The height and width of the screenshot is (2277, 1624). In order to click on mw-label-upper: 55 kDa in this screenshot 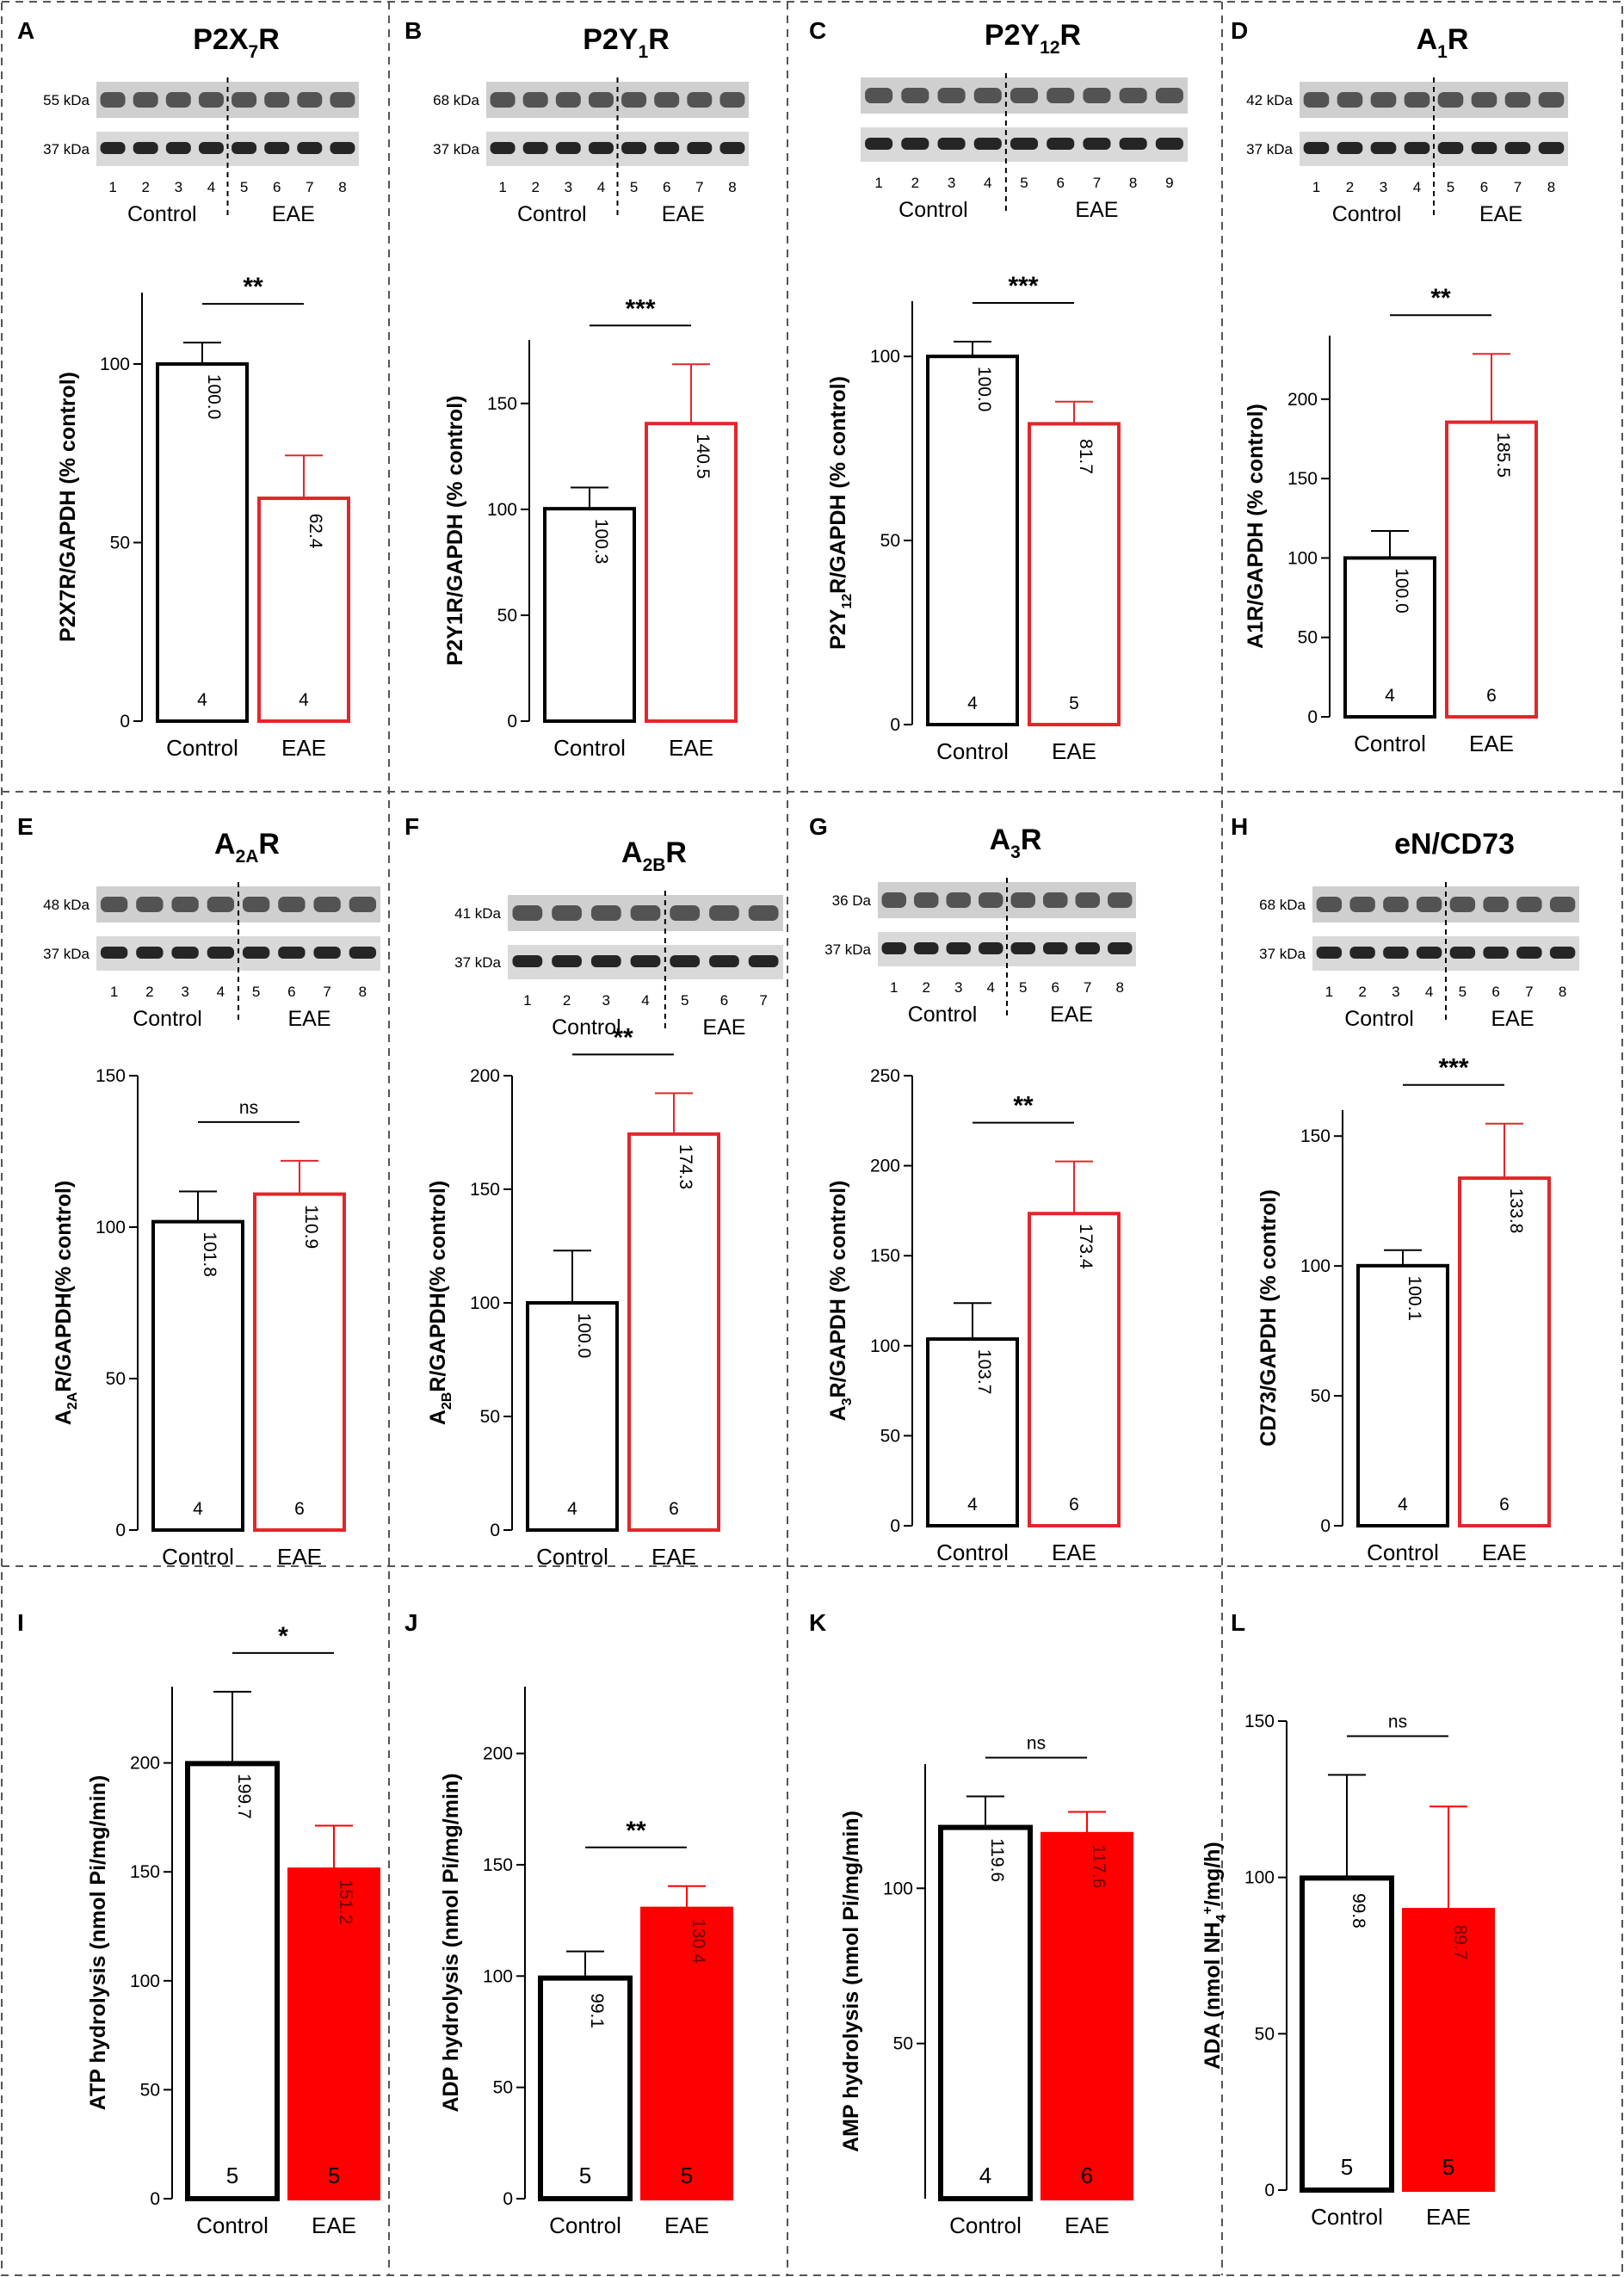, I will do `click(66, 100)`.